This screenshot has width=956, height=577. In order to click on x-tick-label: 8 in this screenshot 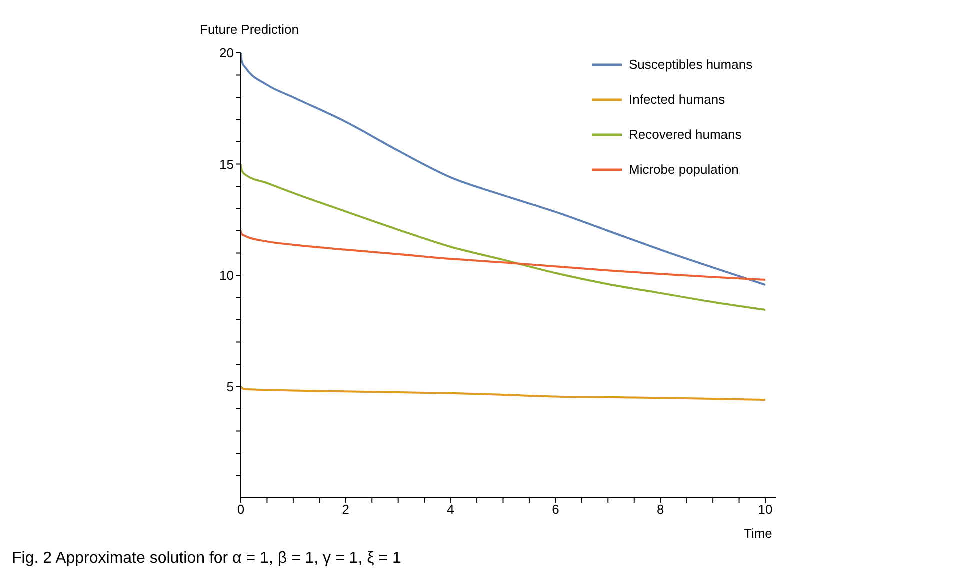, I will do `click(660, 510)`.